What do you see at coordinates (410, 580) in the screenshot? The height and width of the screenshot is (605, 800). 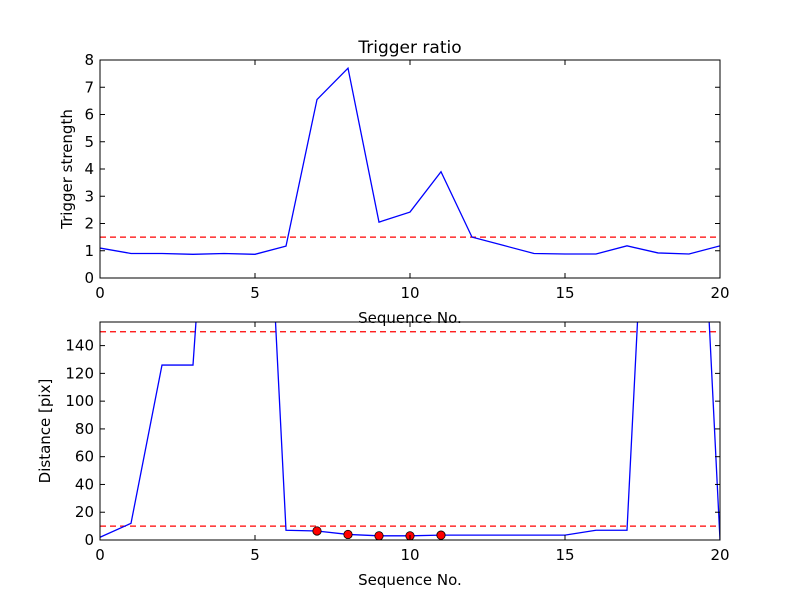 I see `x-axis-label: Sequence No.` at bounding box center [410, 580].